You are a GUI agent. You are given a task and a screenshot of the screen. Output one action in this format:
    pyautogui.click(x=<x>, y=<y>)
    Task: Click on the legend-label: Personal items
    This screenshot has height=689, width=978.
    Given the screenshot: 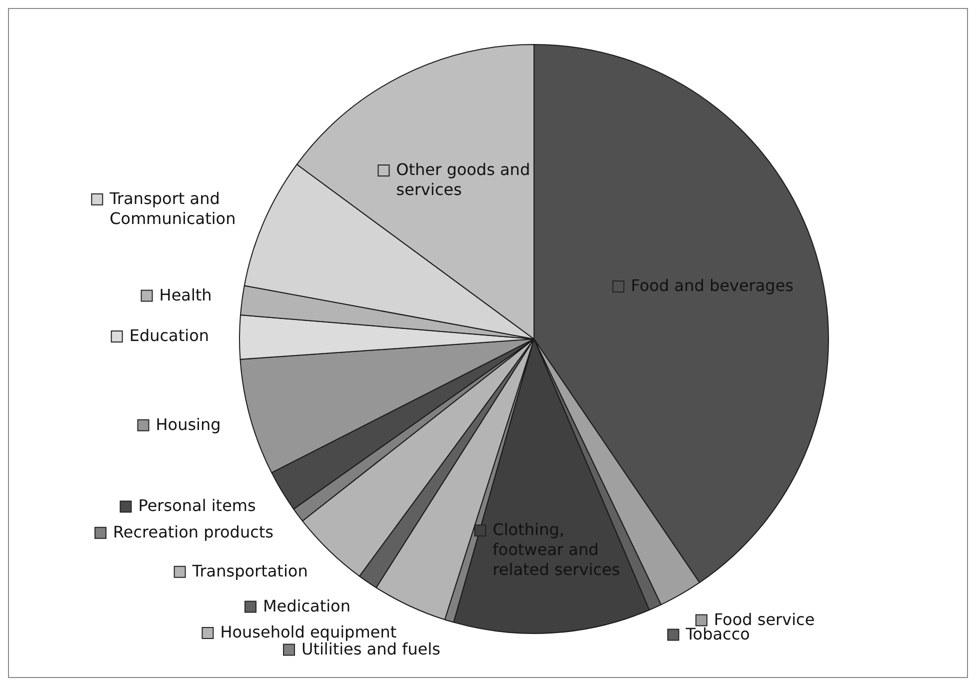 What is the action you would take?
    pyautogui.click(x=197, y=506)
    